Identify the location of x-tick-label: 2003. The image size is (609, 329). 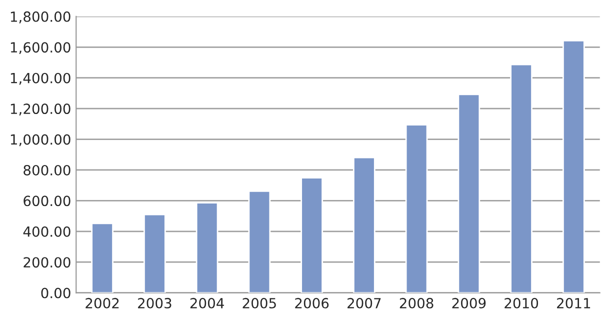
(155, 303).